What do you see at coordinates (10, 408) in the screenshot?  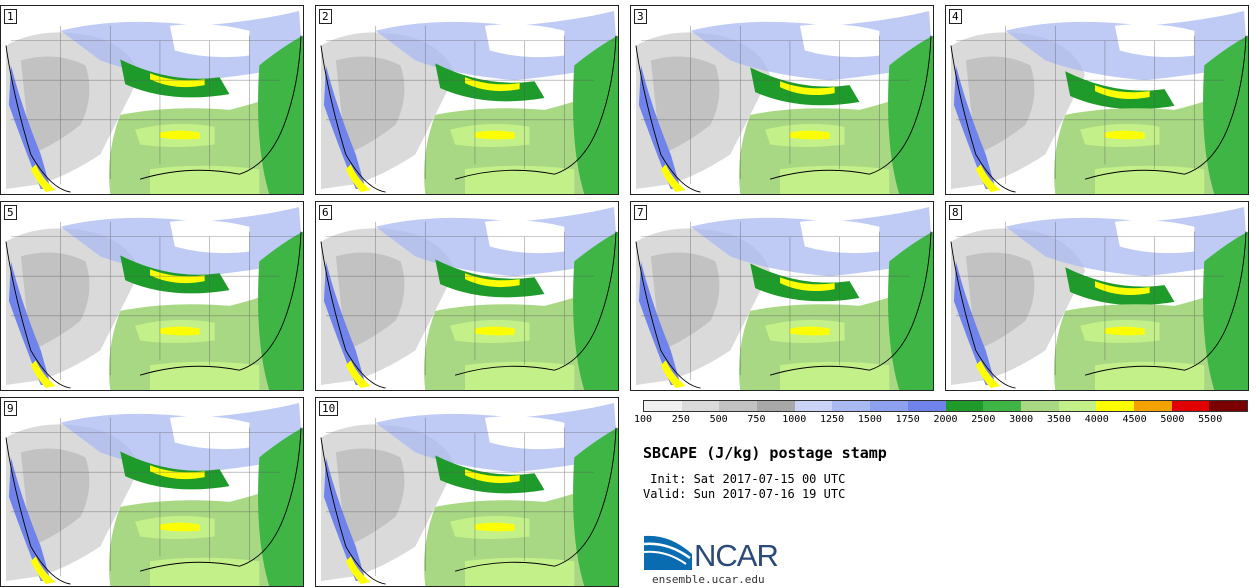 I see `member-number-label: 9` at bounding box center [10, 408].